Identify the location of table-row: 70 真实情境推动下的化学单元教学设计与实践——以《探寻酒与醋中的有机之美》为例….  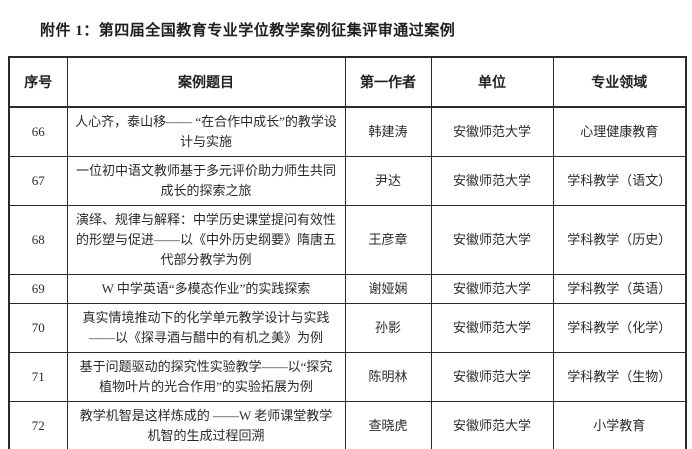
(347, 328).